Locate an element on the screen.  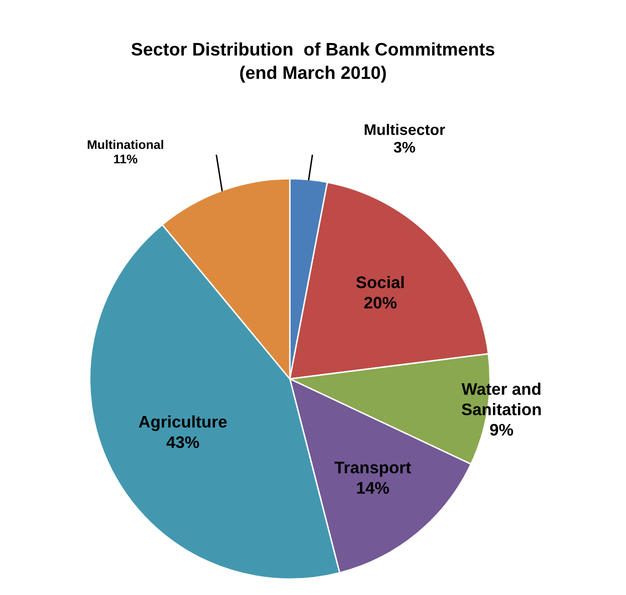
data-label: 43% is located at coordinates (183, 442).